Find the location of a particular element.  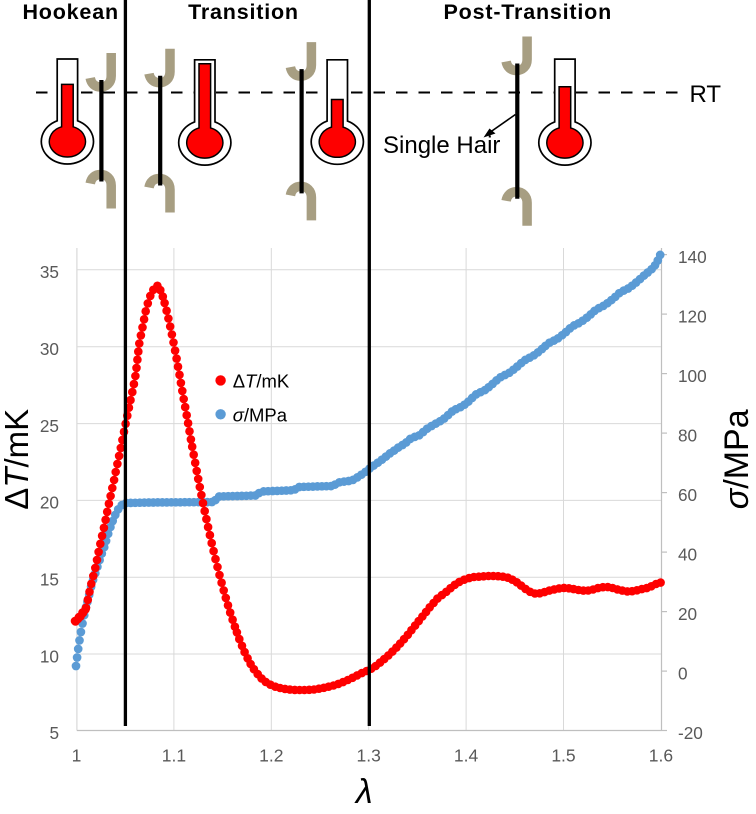

svg-text: Hookean is located at coordinates (70, 12).